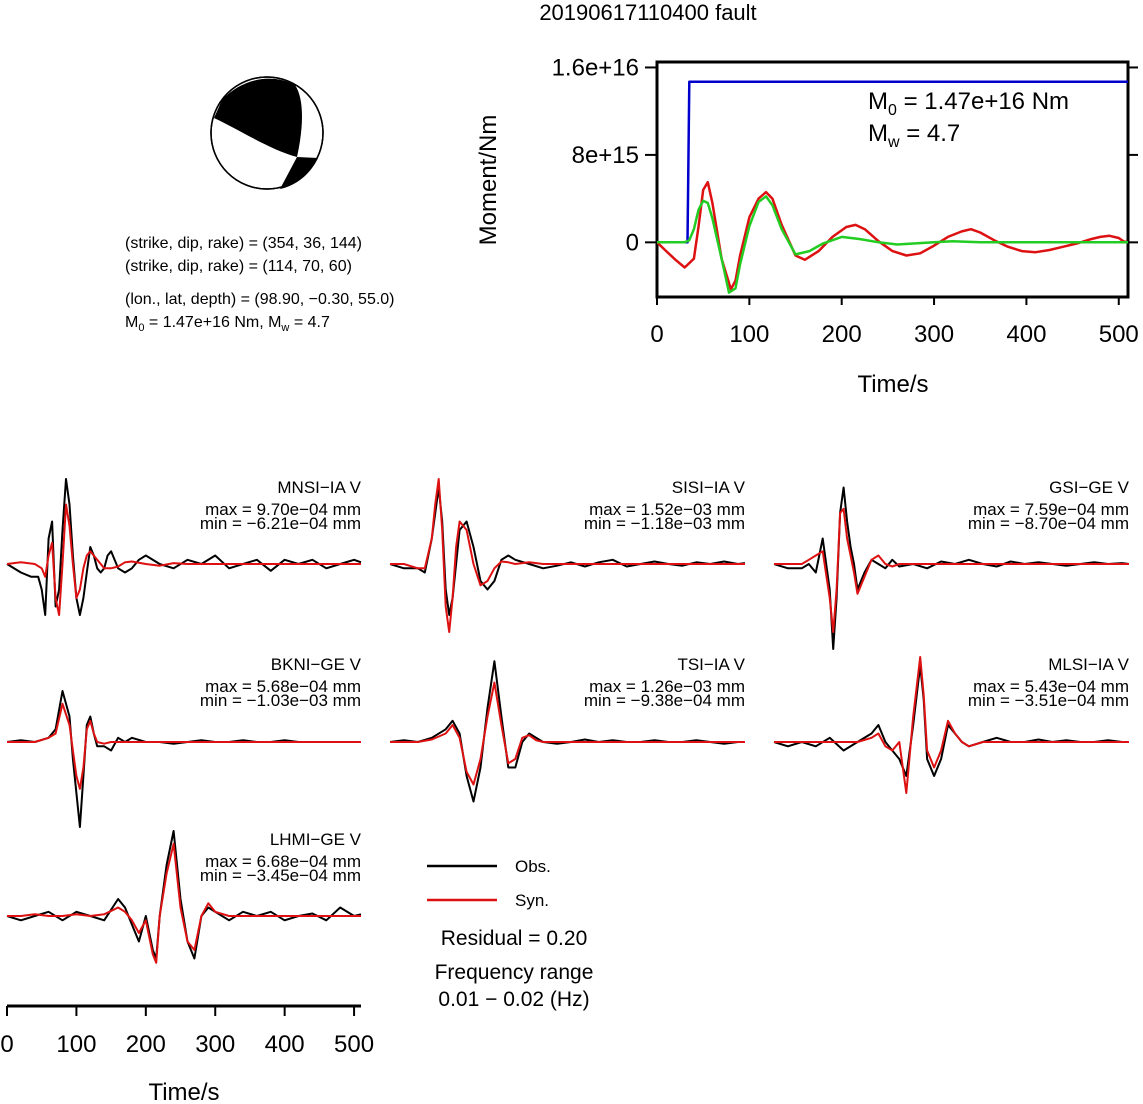 This screenshot has width=1143, height=1104. What do you see at coordinates (1089, 487) in the screenshot?
I see `station-label: GSI−GE V` at bounding box center [1089, 487].